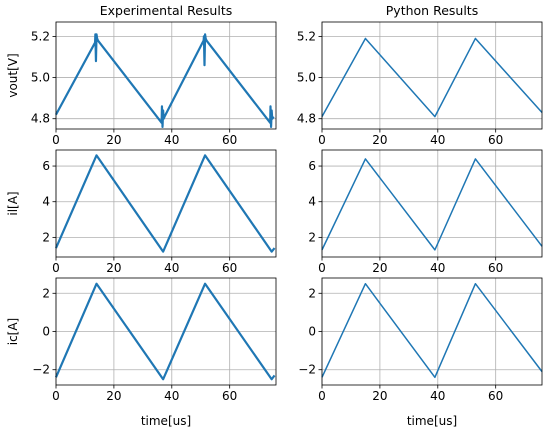 This screenshot has height=432, width=550. What do you see at coordinates (13, 203) in the screenshot?
I see `y-axis-label: il[A]` at bounding box center [13, 203].